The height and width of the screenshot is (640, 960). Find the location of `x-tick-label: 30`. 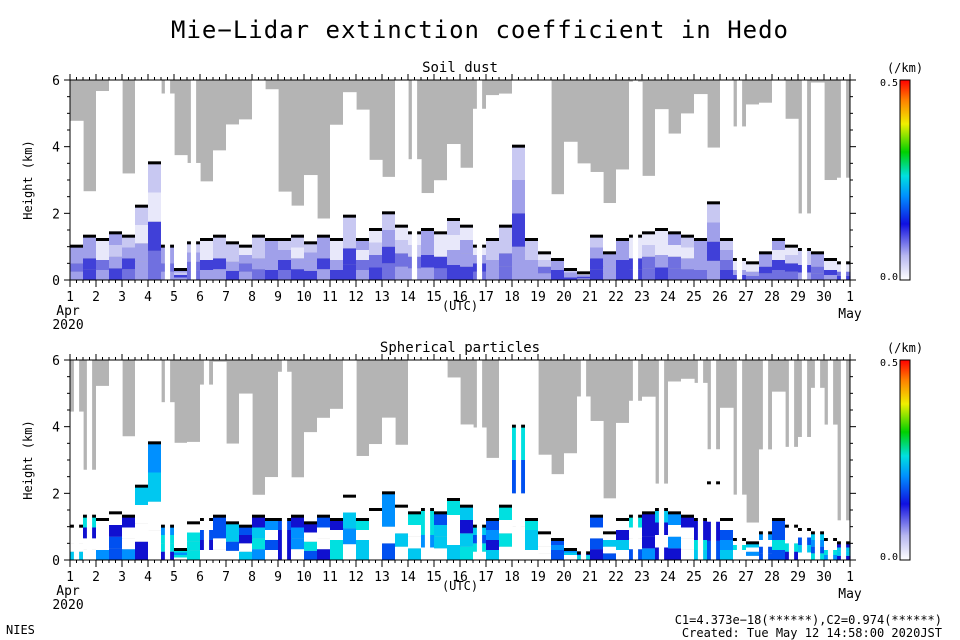

x-tick-label: 30 is located at coordinates (824, 577).